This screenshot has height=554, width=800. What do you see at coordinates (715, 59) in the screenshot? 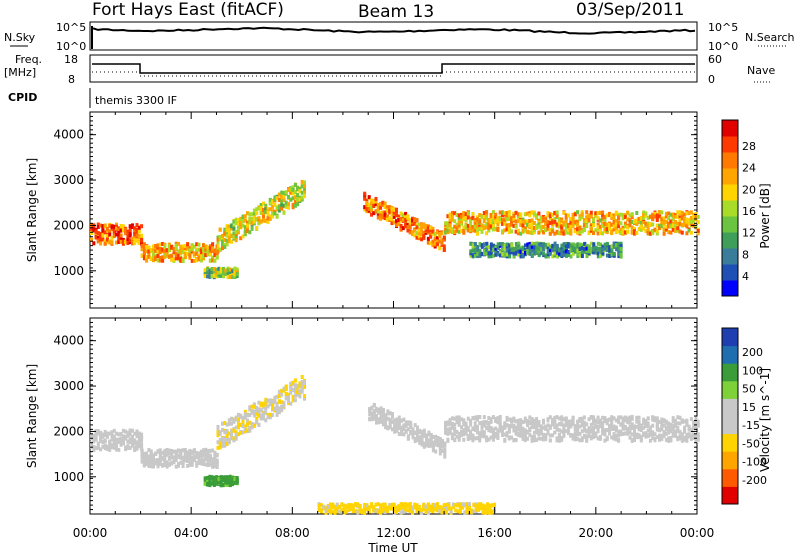
I see `nave-tick-high: 60` at bounding box center [715, 59].